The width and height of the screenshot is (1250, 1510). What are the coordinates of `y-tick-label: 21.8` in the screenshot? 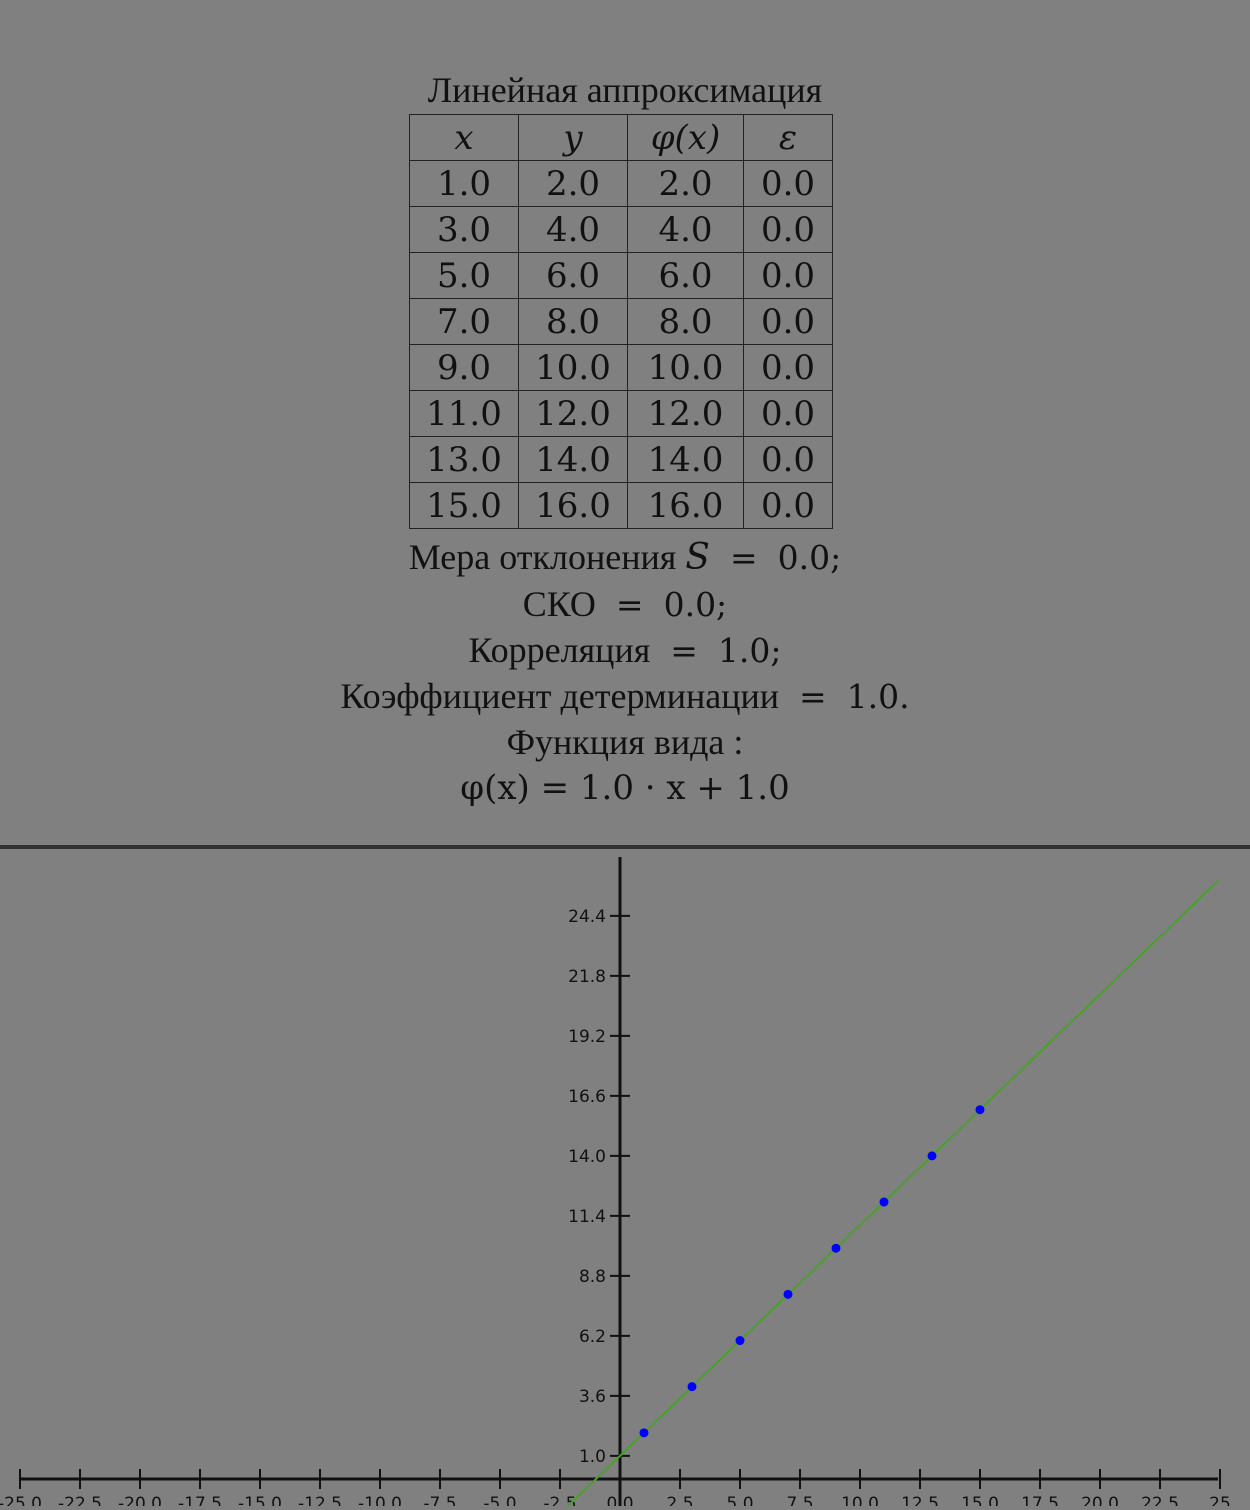 It's located at (587, 977).